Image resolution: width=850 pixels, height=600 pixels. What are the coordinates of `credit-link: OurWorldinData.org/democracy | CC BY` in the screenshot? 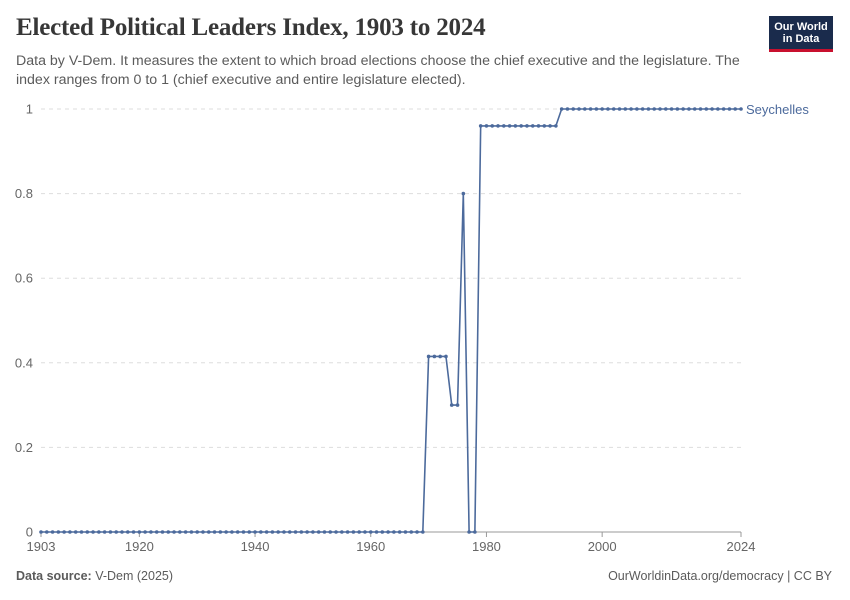 It's located at (720, 576).